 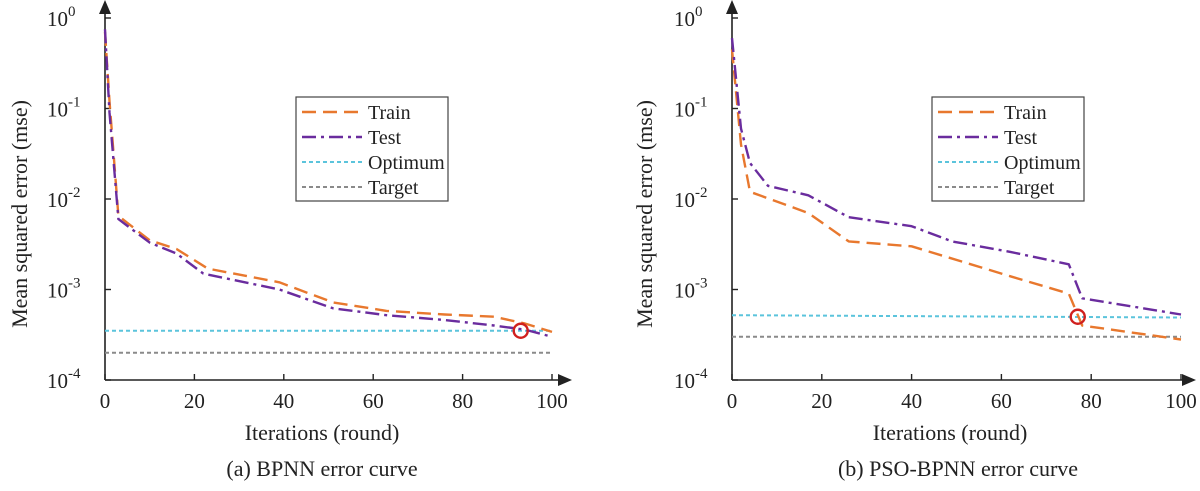 I want to click on chart-caption: (b) PSO-BPNN error curve, so click(x=958, y=468).